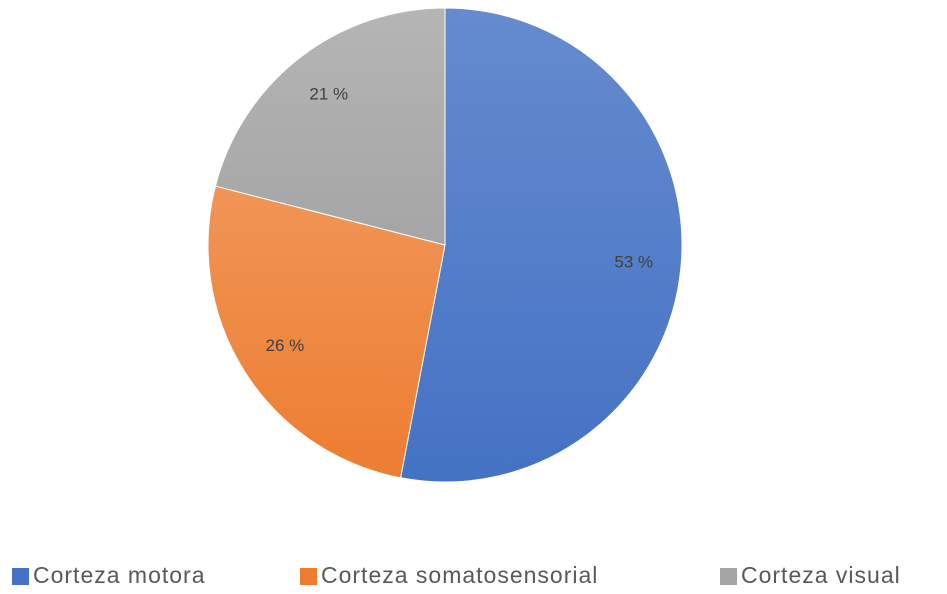 The image size is (947, 594). Describe the element at coordinates (328, 94) in the screenshot. I see `data-label: 21 %` at that location.